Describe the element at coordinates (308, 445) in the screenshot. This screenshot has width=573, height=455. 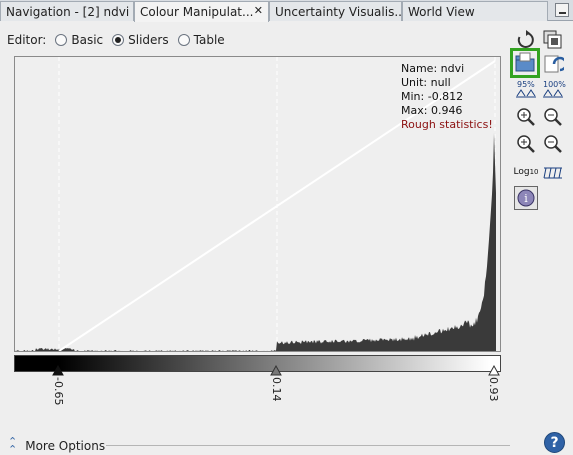
I see `separator-line` at that location.